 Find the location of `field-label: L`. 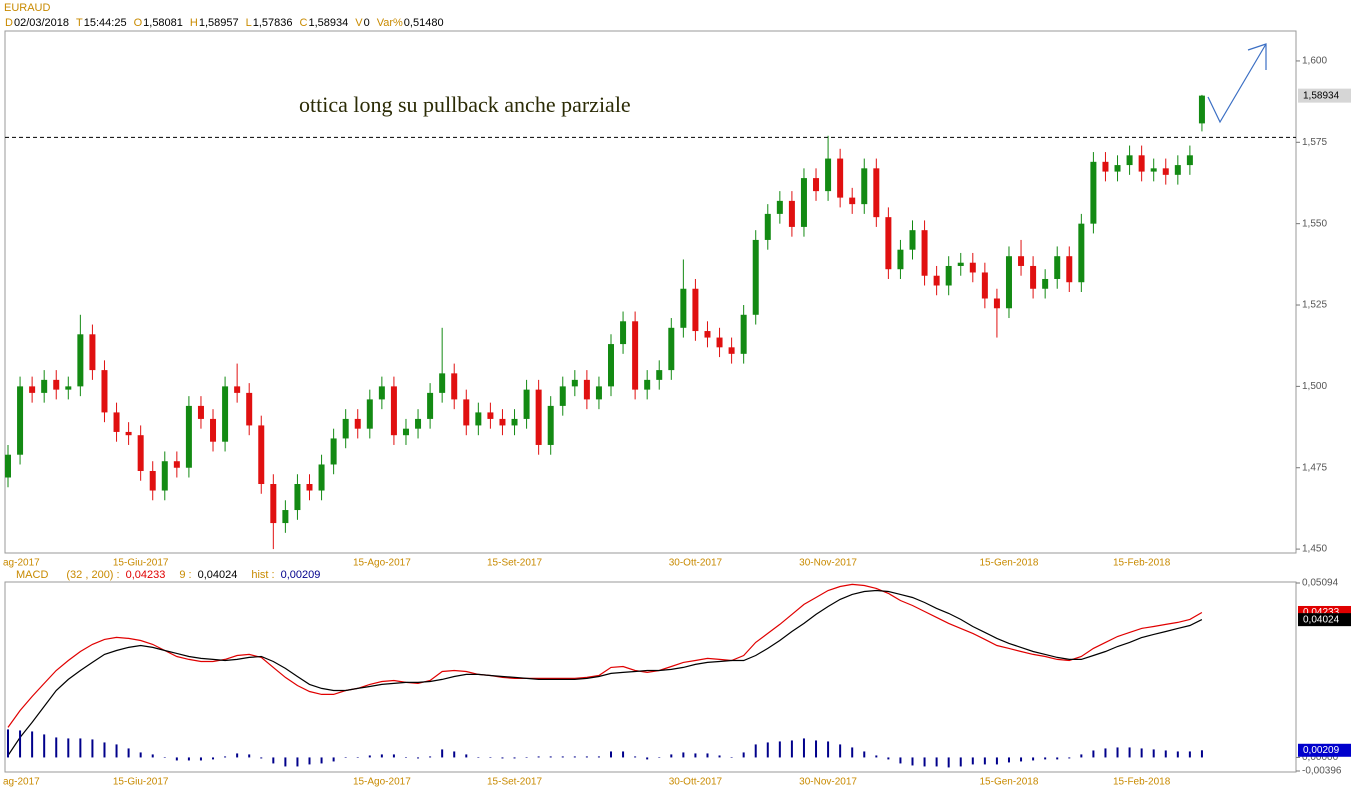

field-label: L is located at coordinates (249, 23).